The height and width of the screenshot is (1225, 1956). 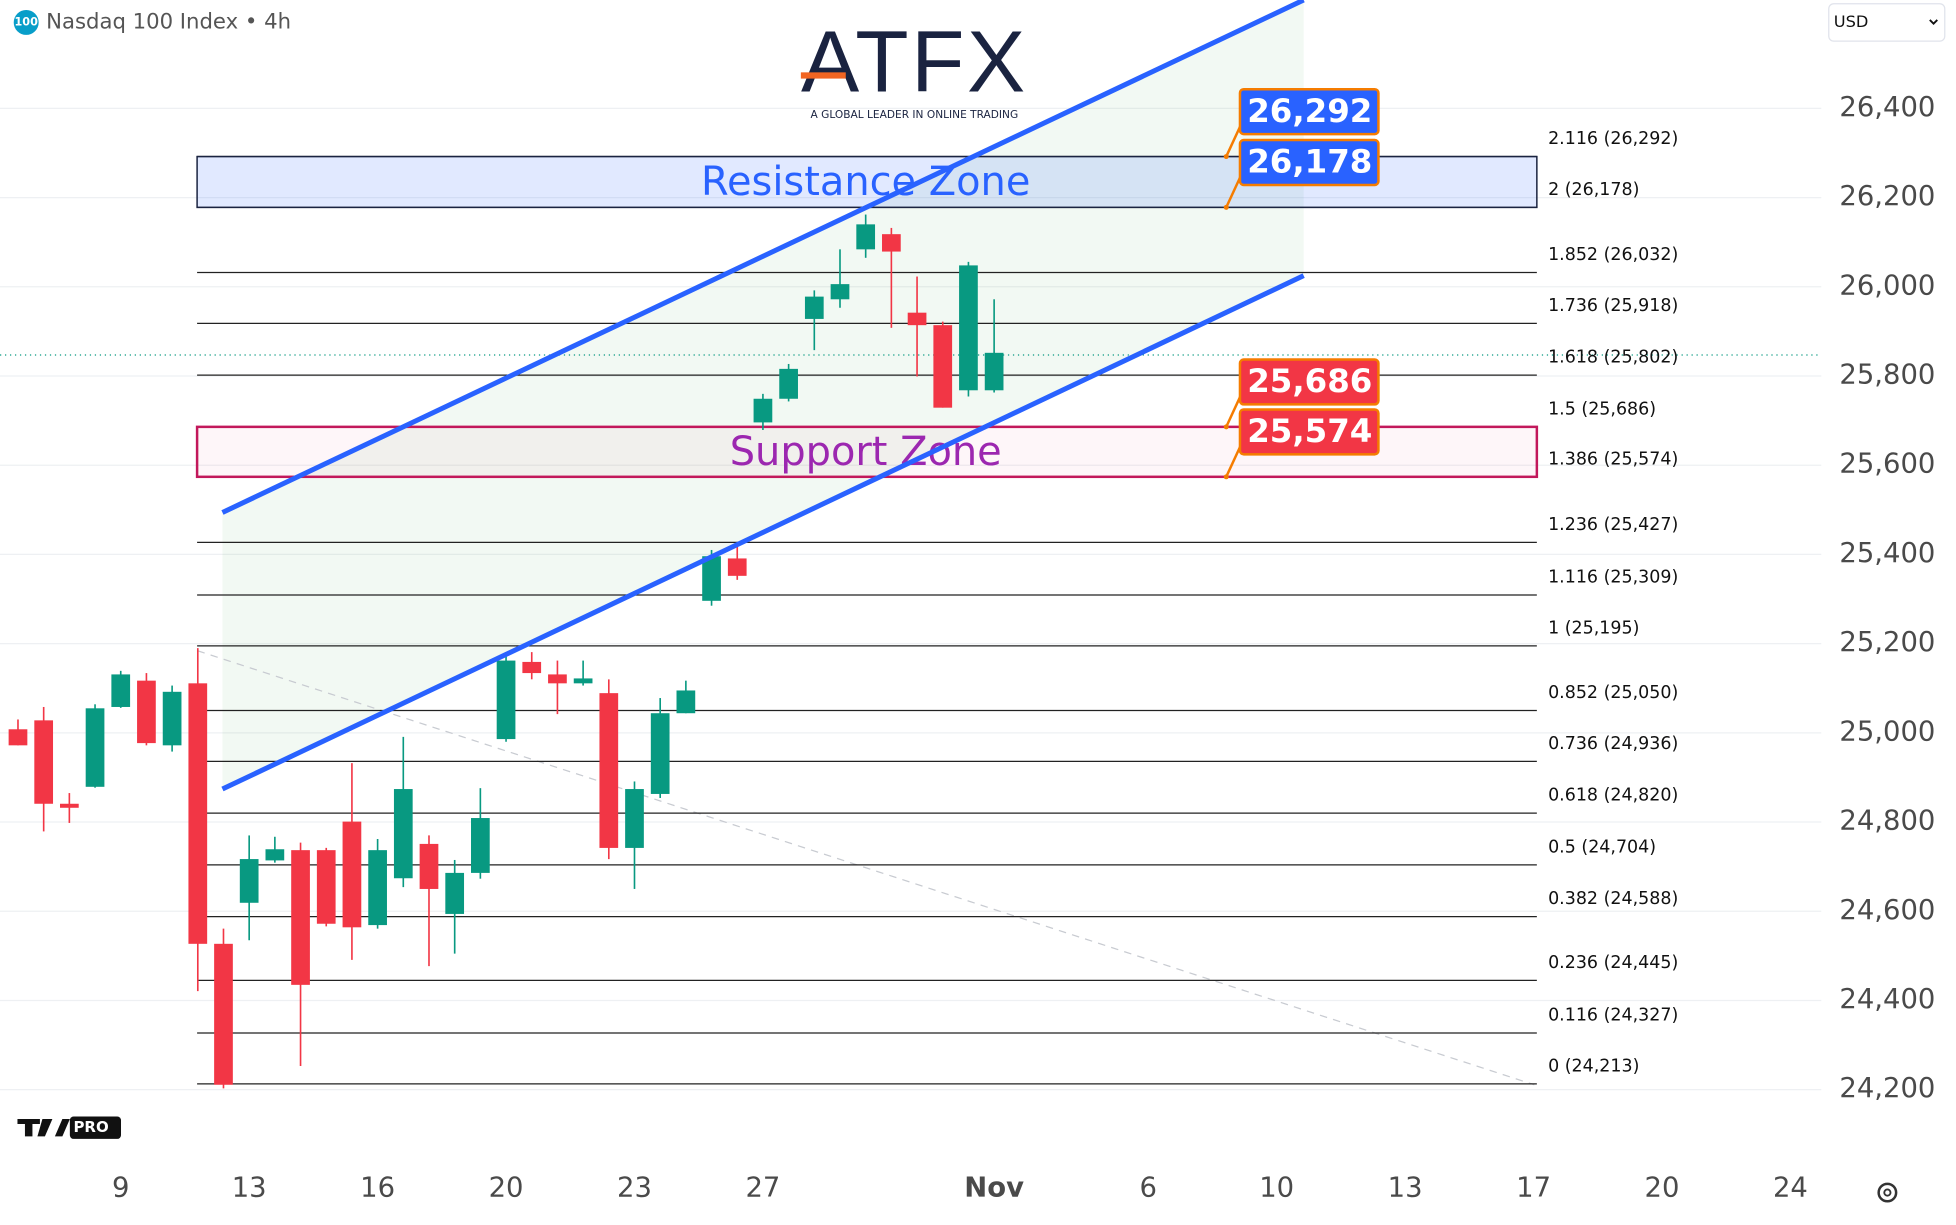 I want to click on price-label-text: 25,574, so click(x=1309, y=431).